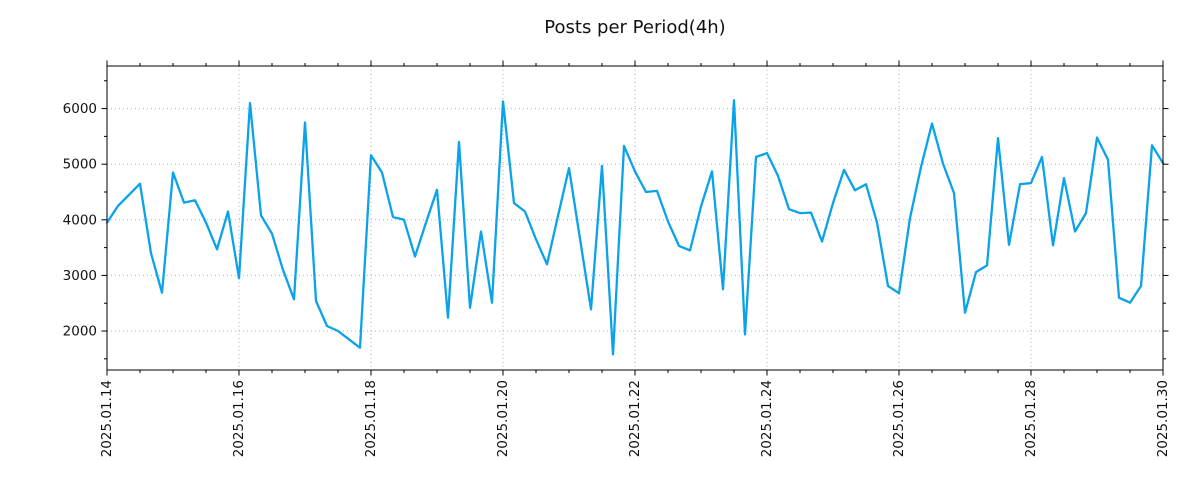 This screenshot has width=1200, height=500. I want to click on x-tick-label: 2025.01.26, so click(899, 418).